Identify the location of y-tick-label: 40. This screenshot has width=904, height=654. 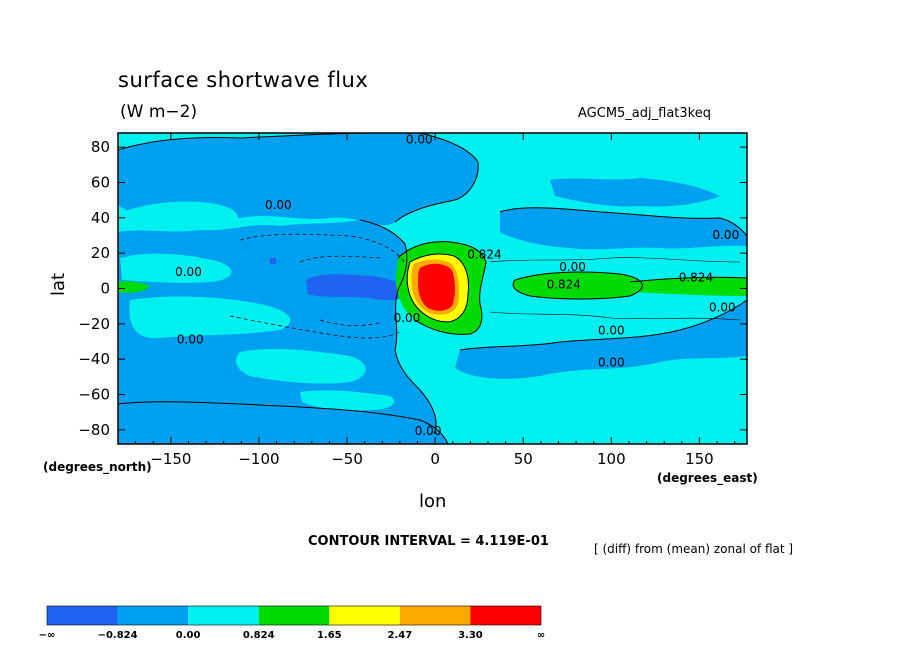
(100, 218).